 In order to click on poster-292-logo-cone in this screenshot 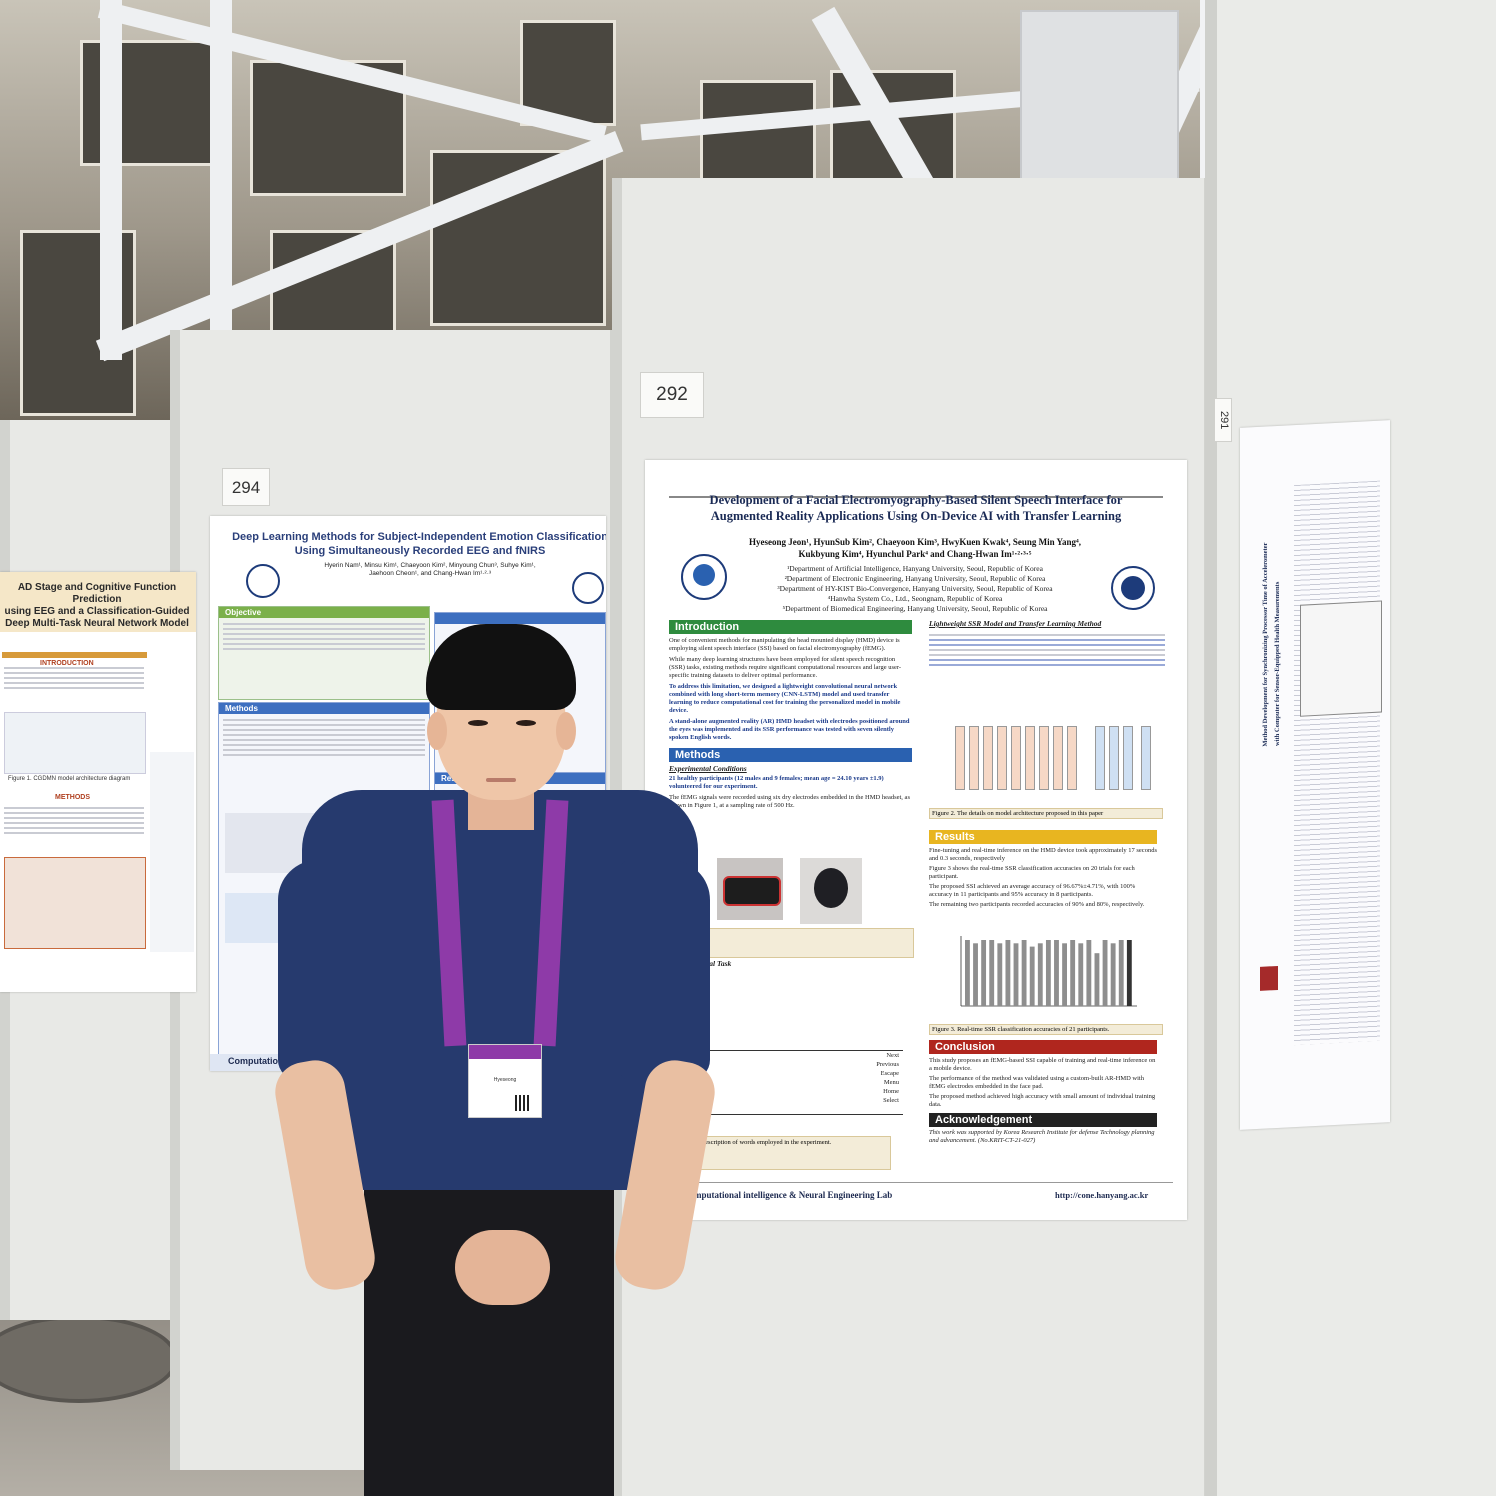, I will do `click(704, 577)`.